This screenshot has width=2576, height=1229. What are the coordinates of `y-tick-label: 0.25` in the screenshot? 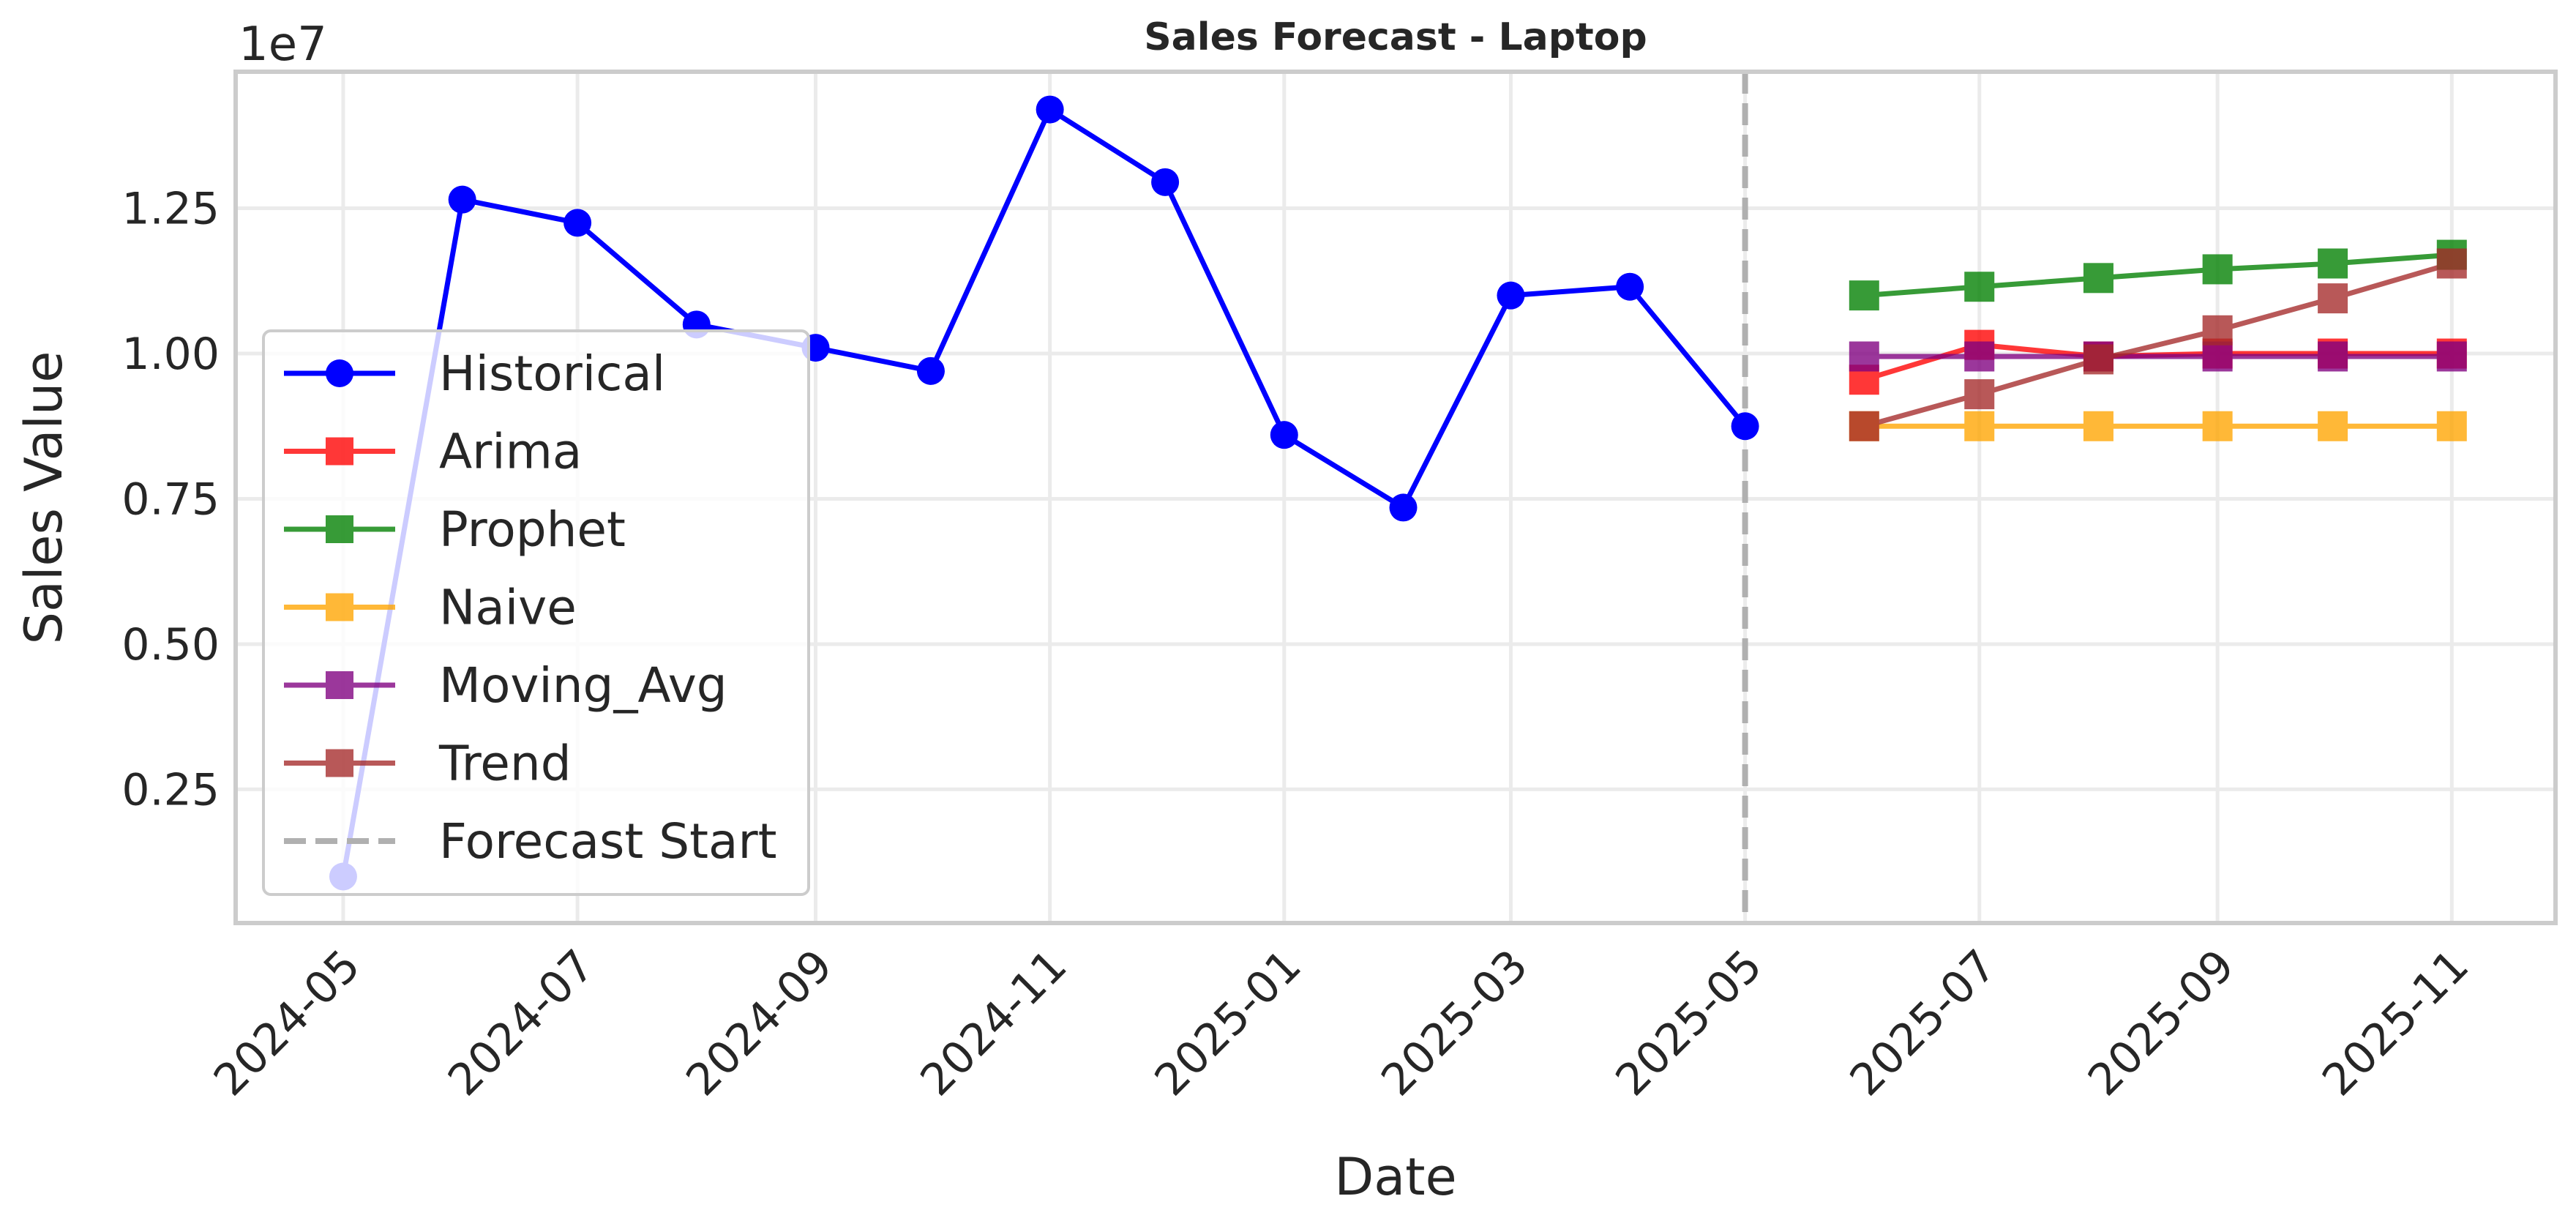 It's located at (170, 789).